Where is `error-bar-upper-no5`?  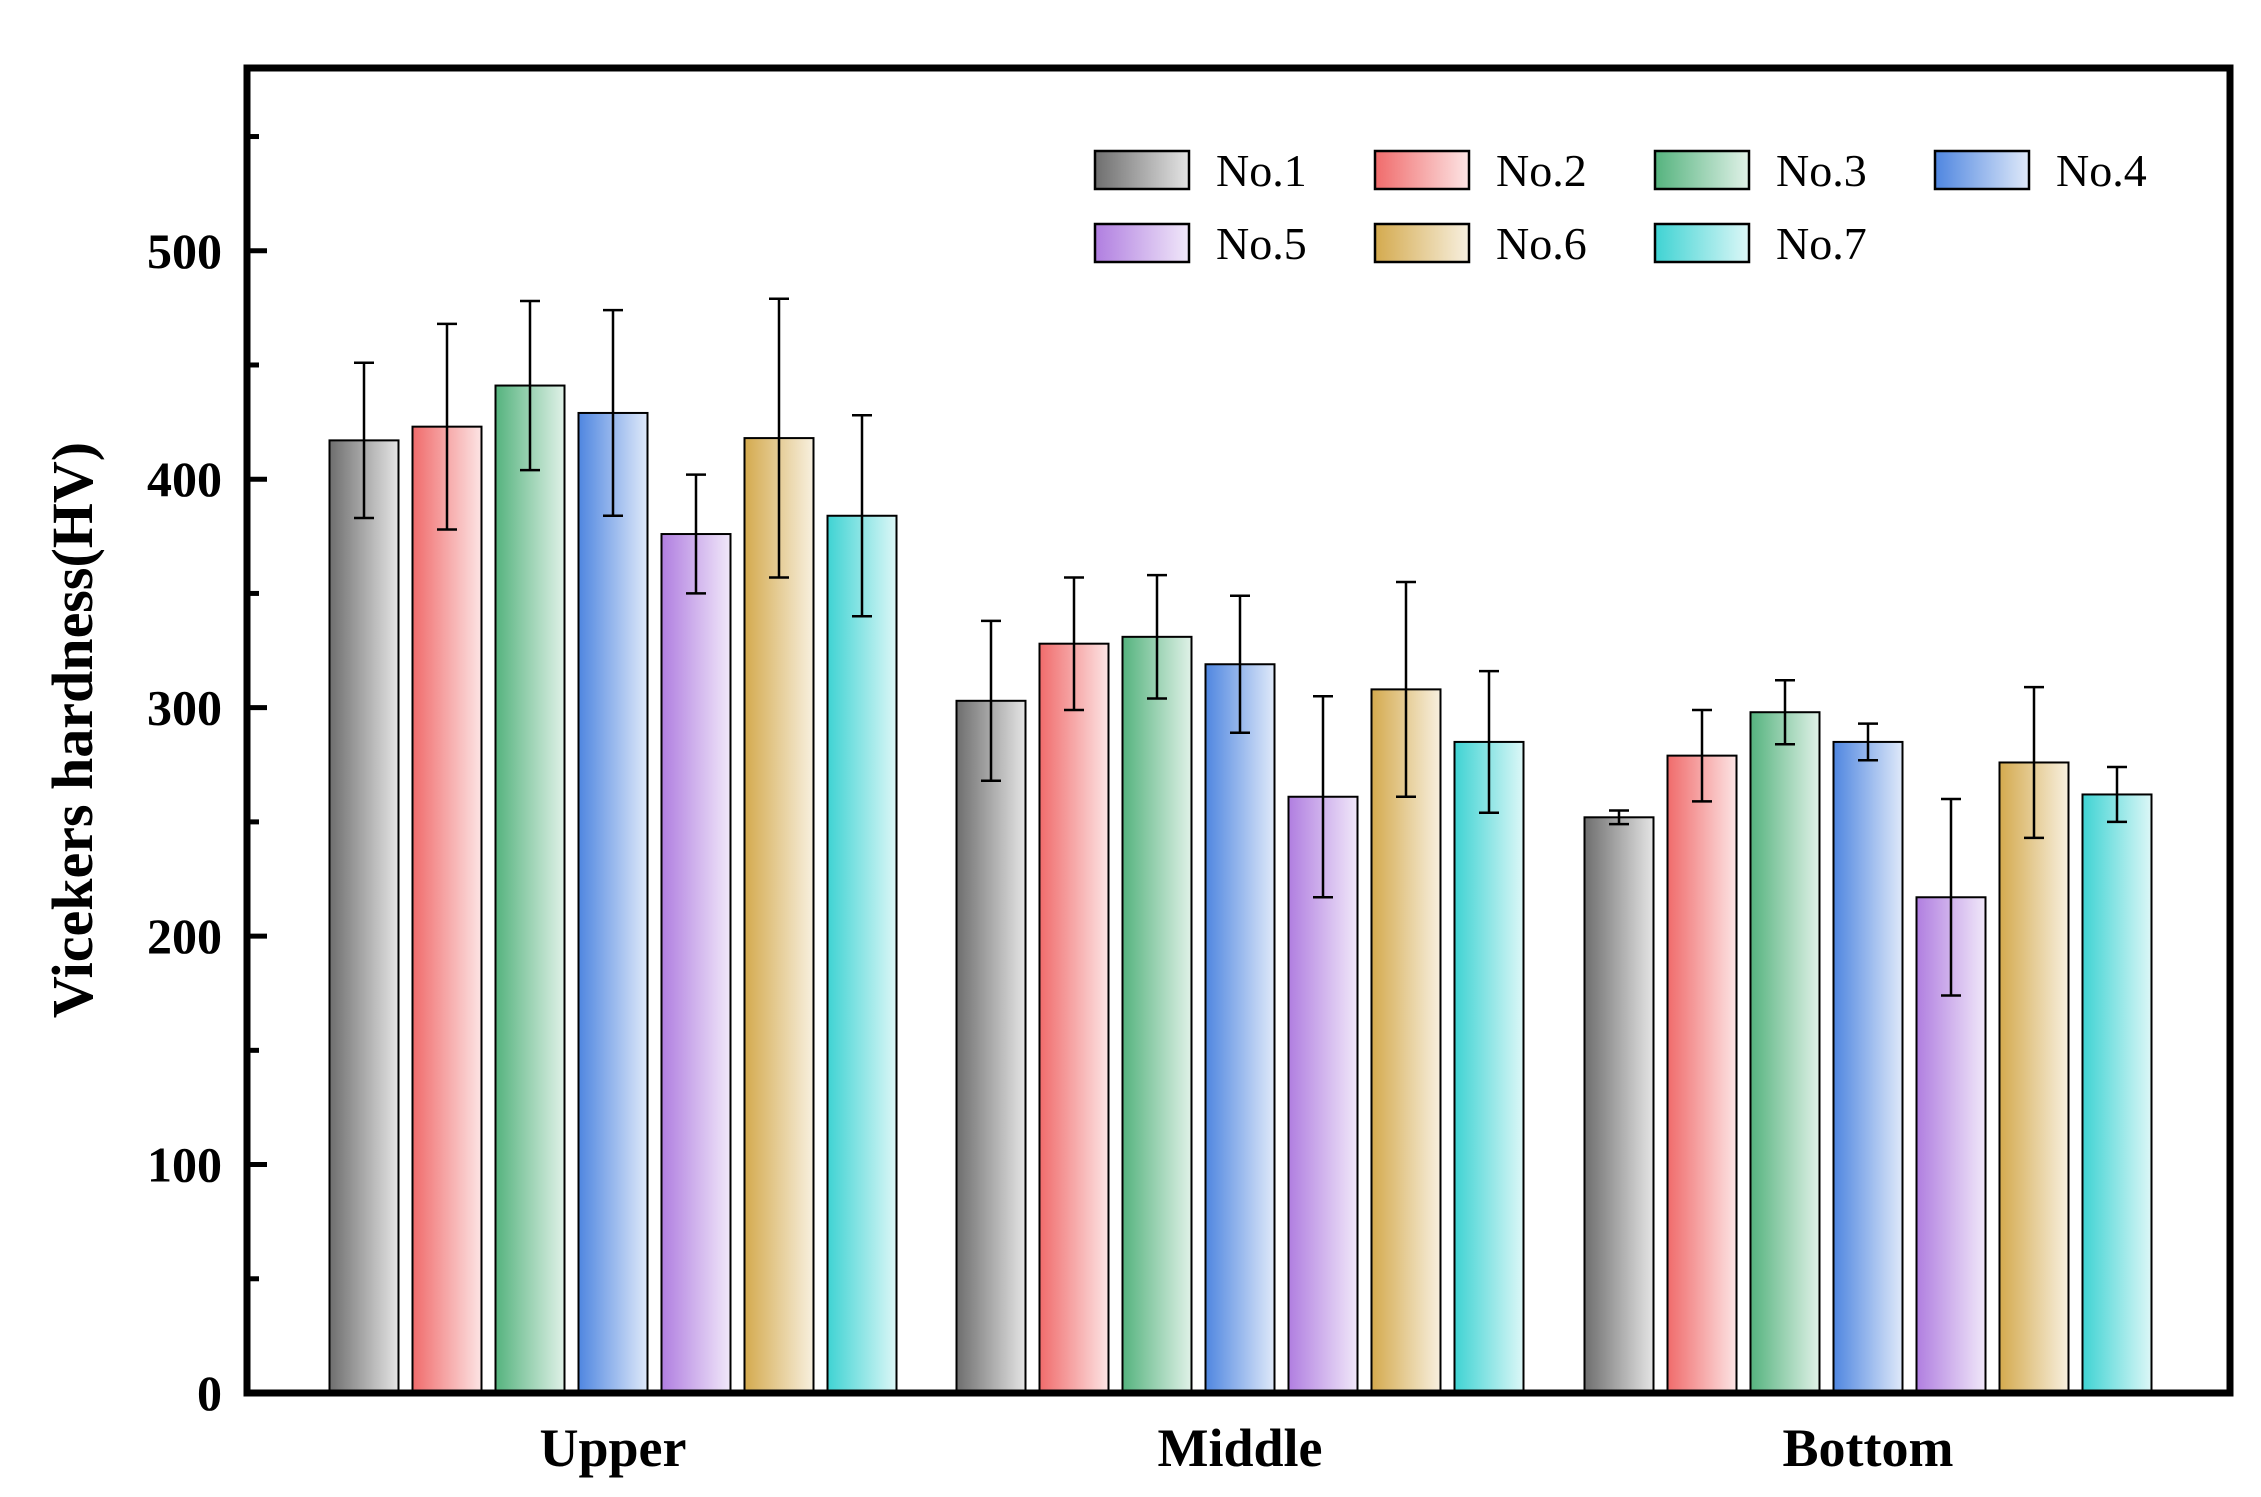
error-bar-upper-no5 is located at coordinates (696, 534).